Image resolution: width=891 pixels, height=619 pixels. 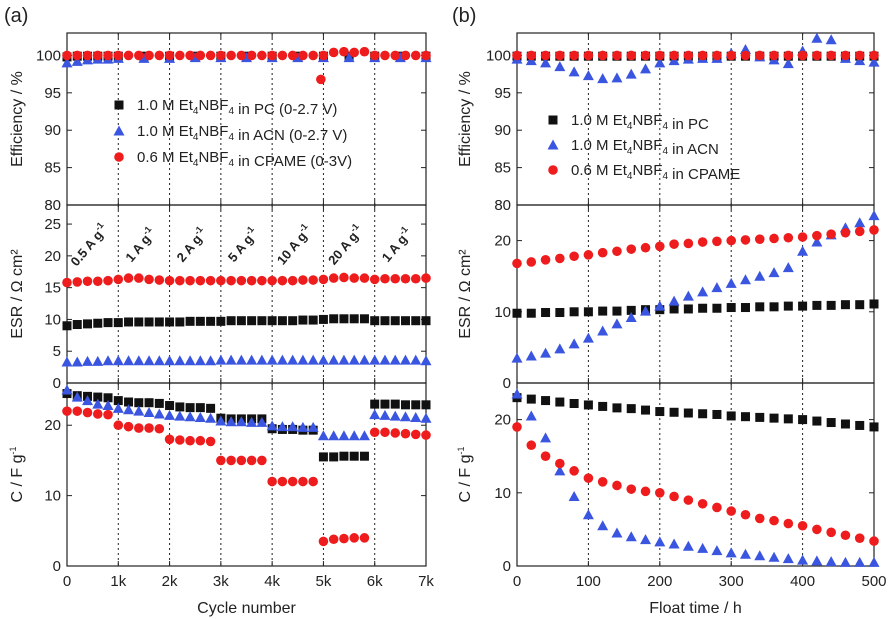 What do you see at coordinates (17, 474) in the screenshot?
I see `y-axis-label: C / F g-1` at bounding box center [17, 474].